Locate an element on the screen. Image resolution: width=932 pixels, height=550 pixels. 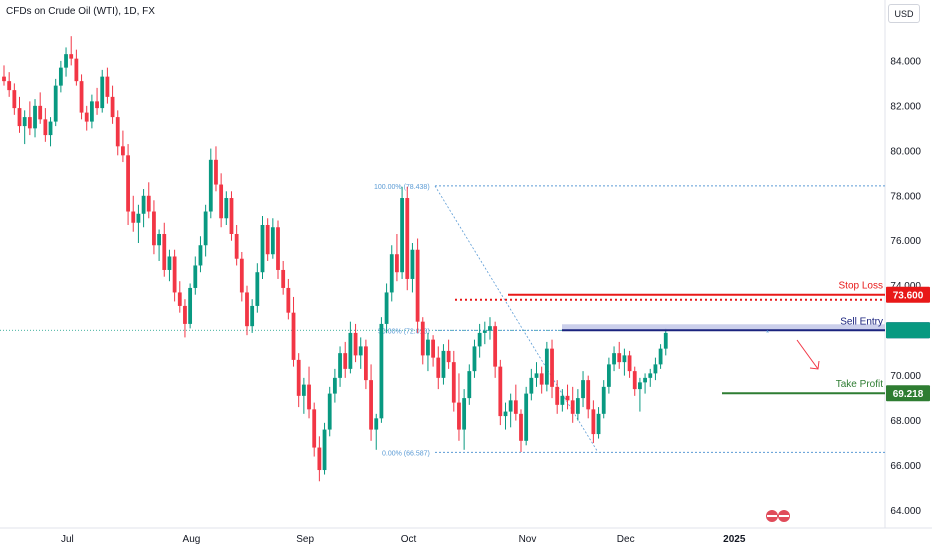
level-name-label: Take Profit is located at coordinates (859, 384).